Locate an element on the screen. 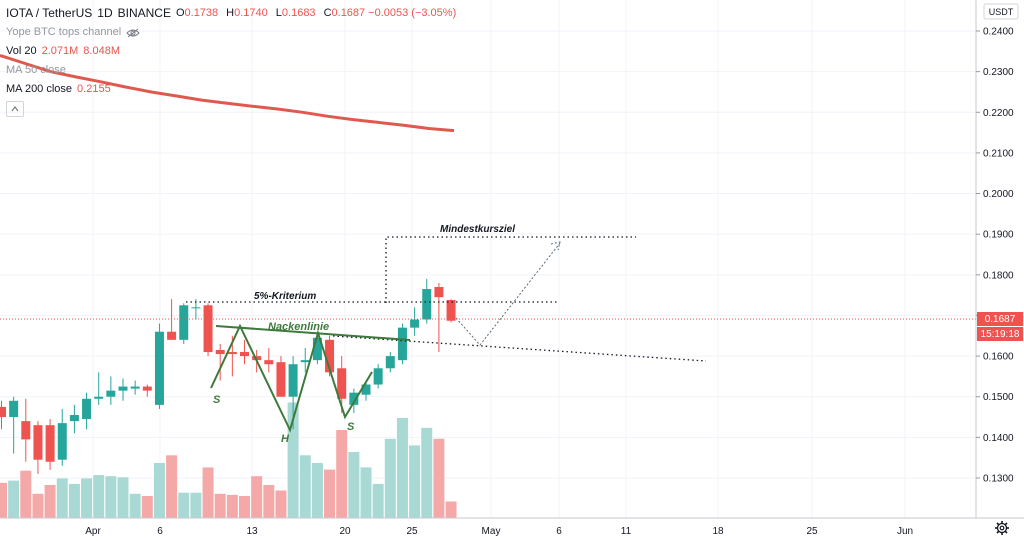  vol-name: Vol 20 is located at coordinates (21, 51).